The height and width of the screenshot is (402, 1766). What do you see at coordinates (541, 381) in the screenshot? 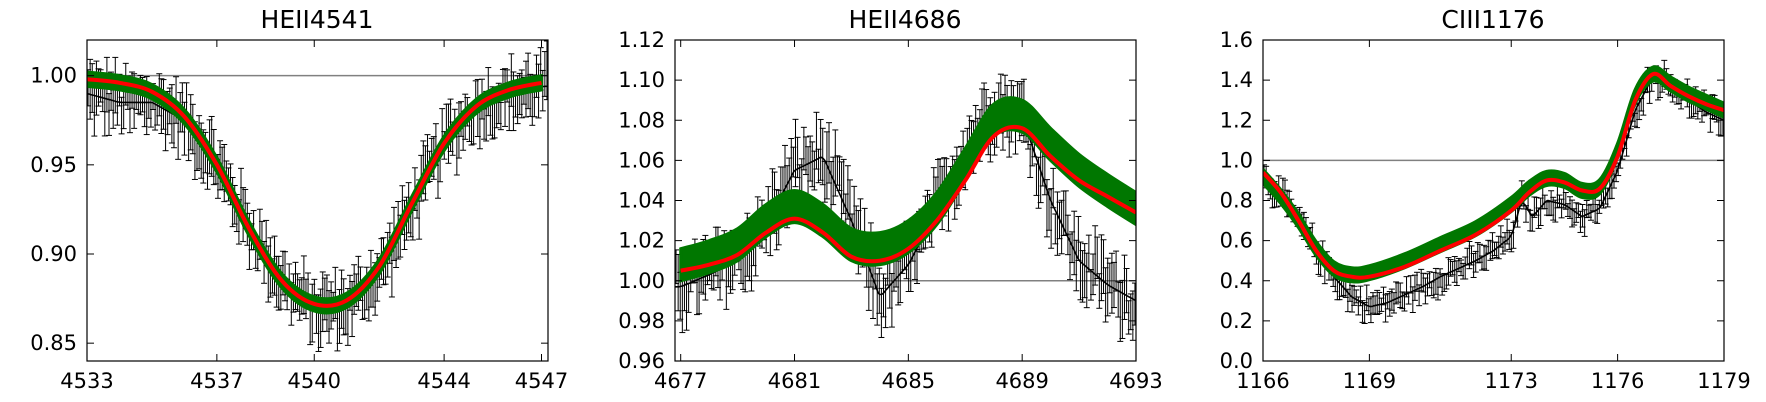
I see `x-tick-label: 4547` at bounding box center [541, 381].